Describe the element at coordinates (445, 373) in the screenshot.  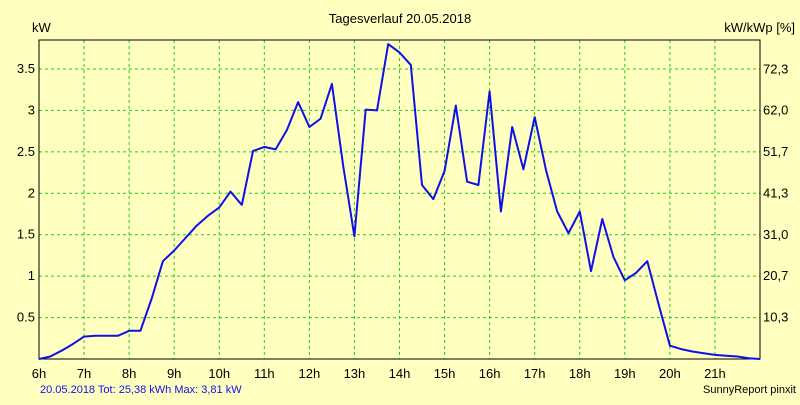
I see `x-tick-label: 15h` at that location.